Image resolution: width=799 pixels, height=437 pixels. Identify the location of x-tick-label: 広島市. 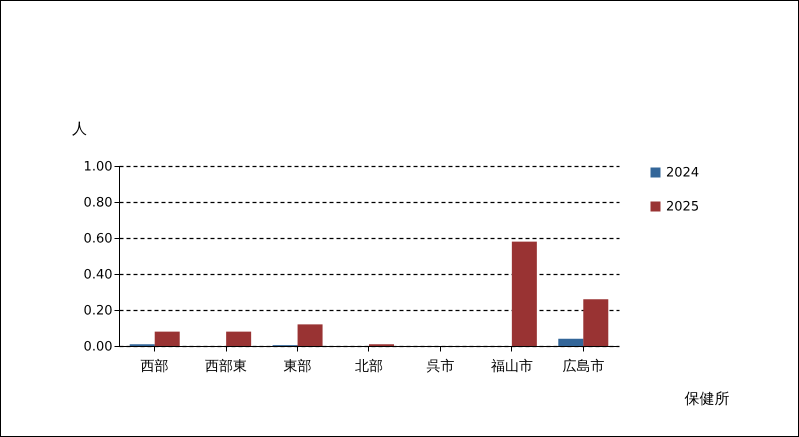
(583, 366).